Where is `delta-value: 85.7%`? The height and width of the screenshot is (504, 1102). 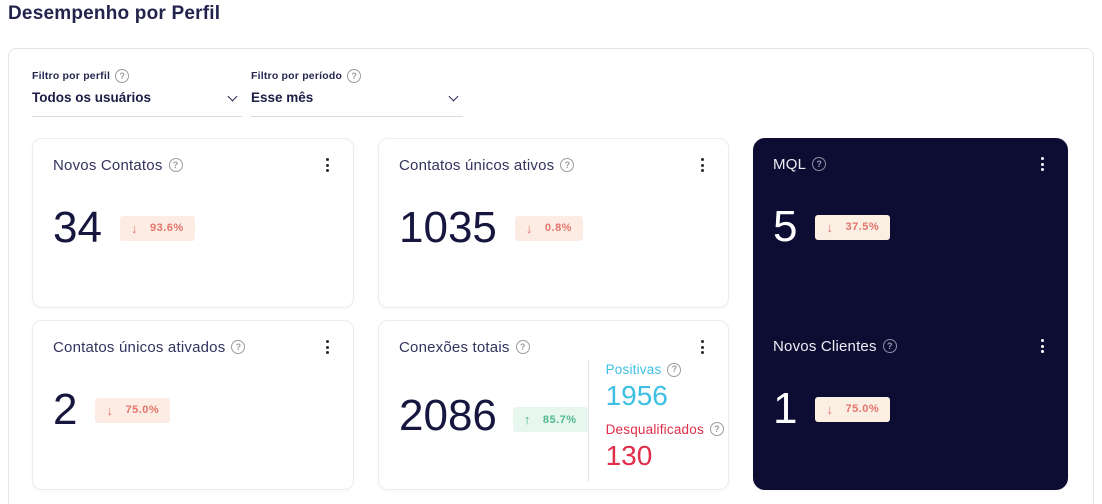 delta-value: 85.7% is located at coordinates (559, 419).